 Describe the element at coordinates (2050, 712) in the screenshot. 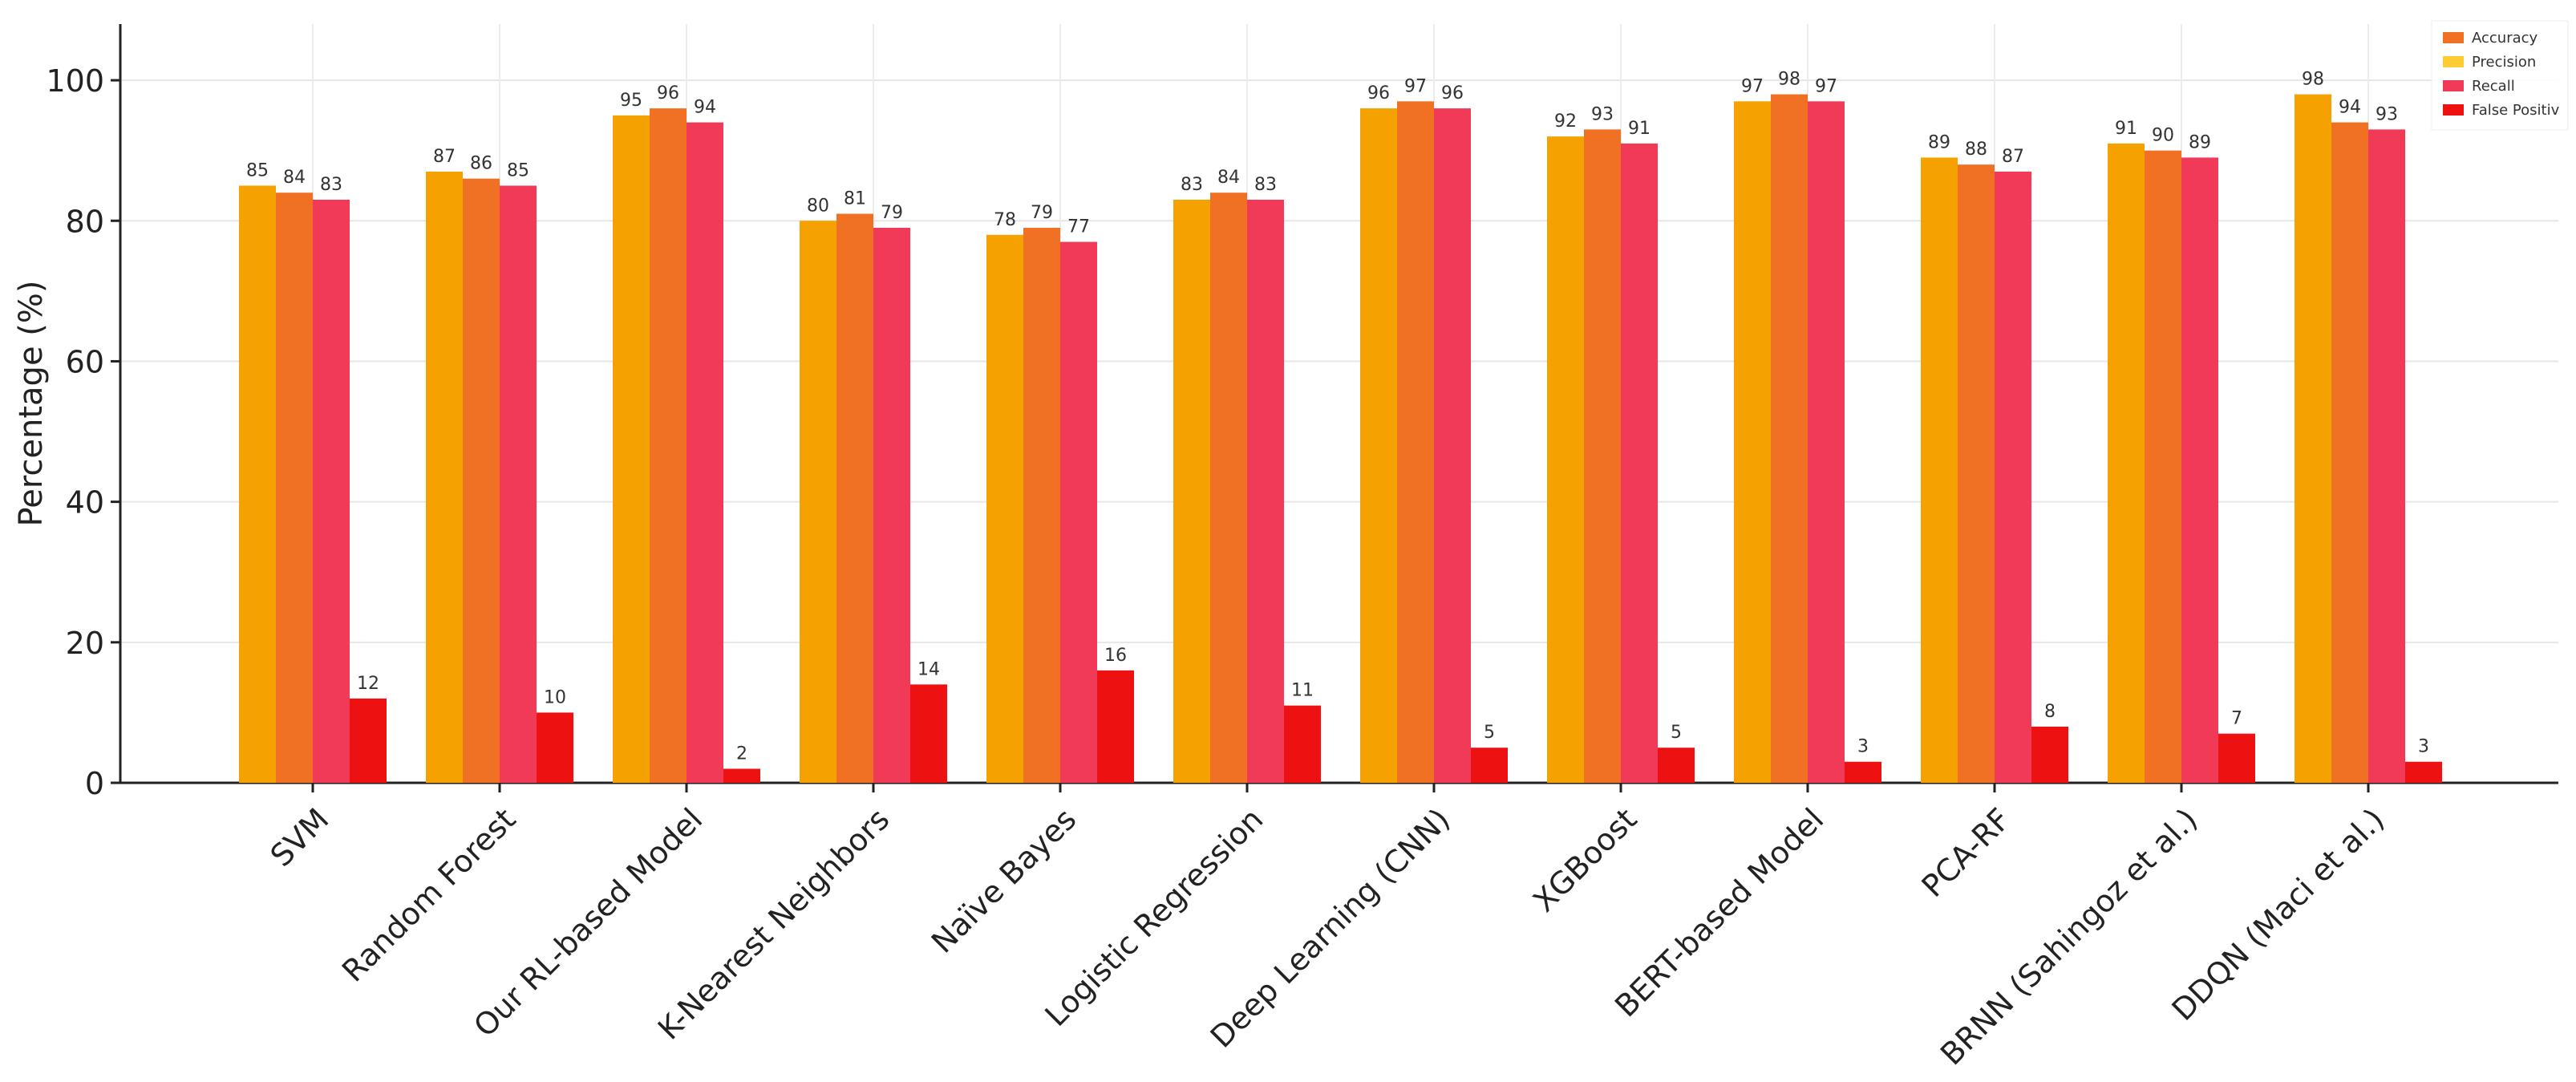

I see `data-label: 8` at that location.